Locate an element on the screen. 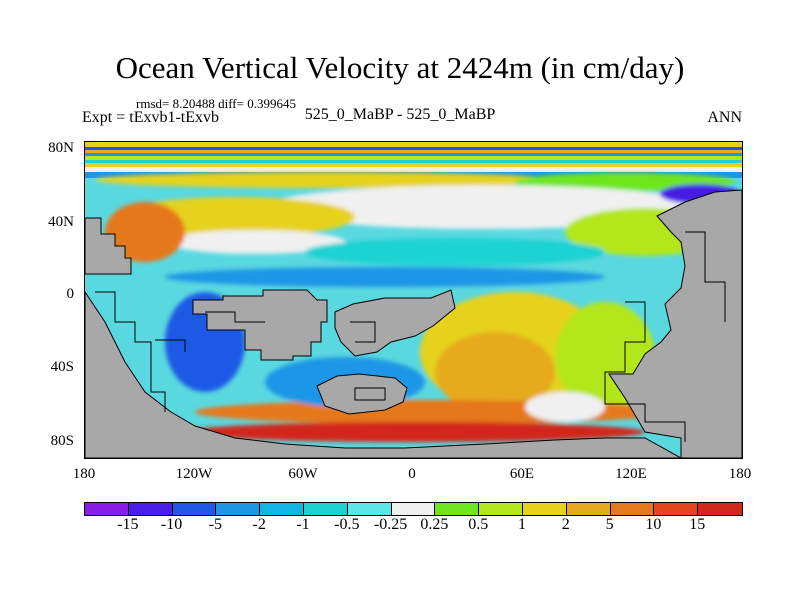 This screenshot has width=800, height=600. colorbar-label: 0.25 is located at coordinates (434, 524).